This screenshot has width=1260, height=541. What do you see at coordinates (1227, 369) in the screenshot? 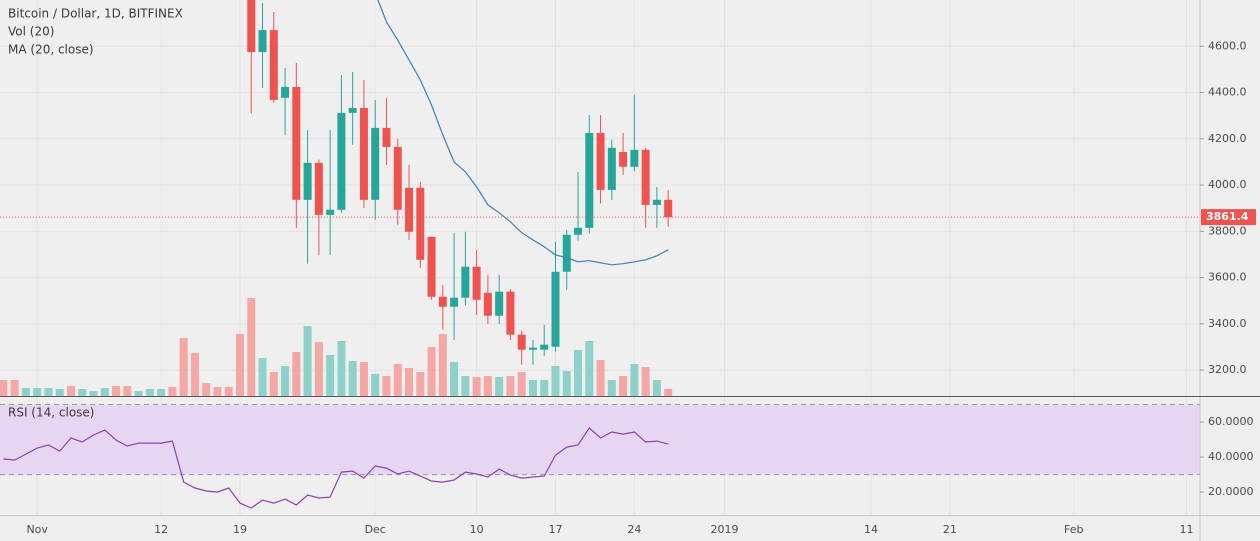
I see `y-tick-label: 3200.0` at bounding box center [1227, 369].